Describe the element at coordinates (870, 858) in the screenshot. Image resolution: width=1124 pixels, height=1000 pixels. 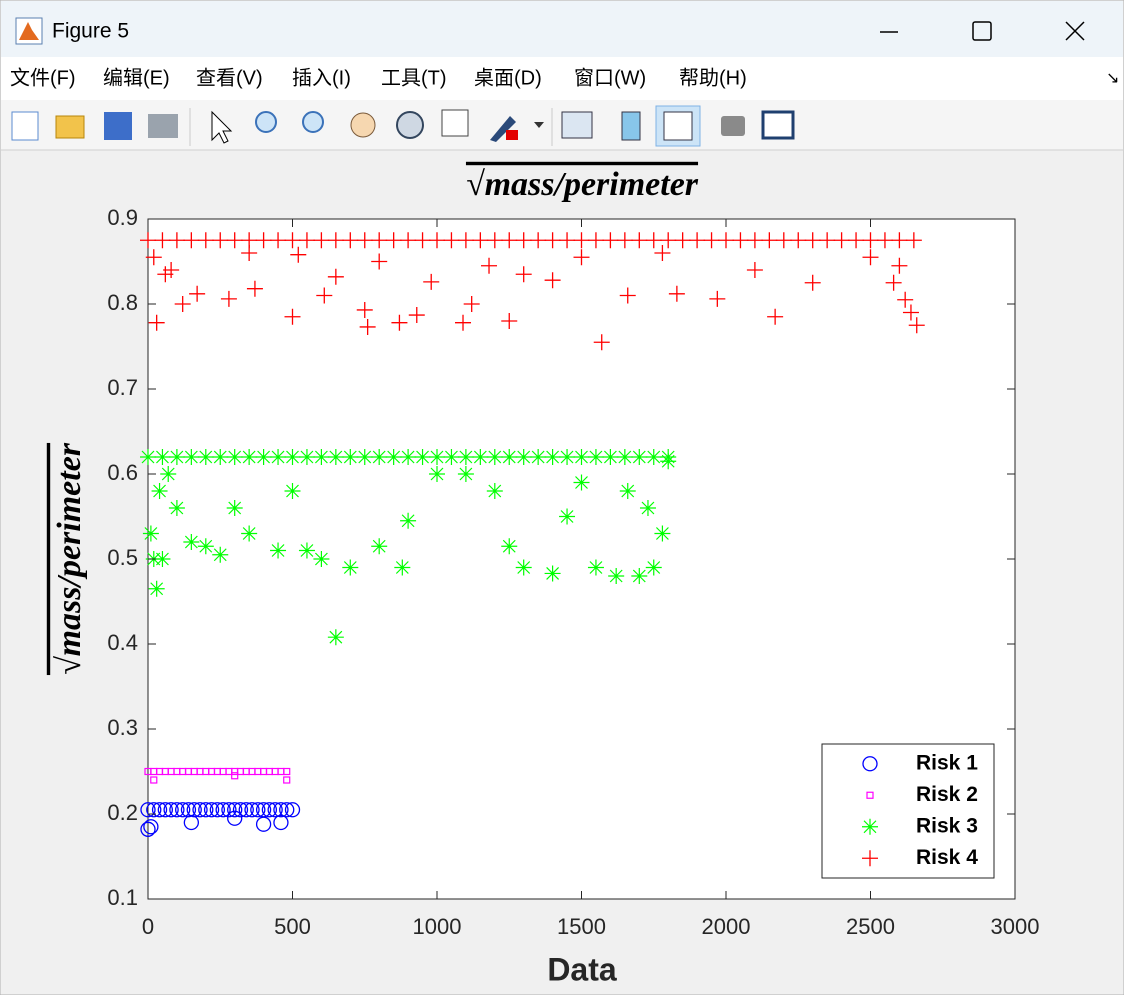
I see `legend-marker` at that location.